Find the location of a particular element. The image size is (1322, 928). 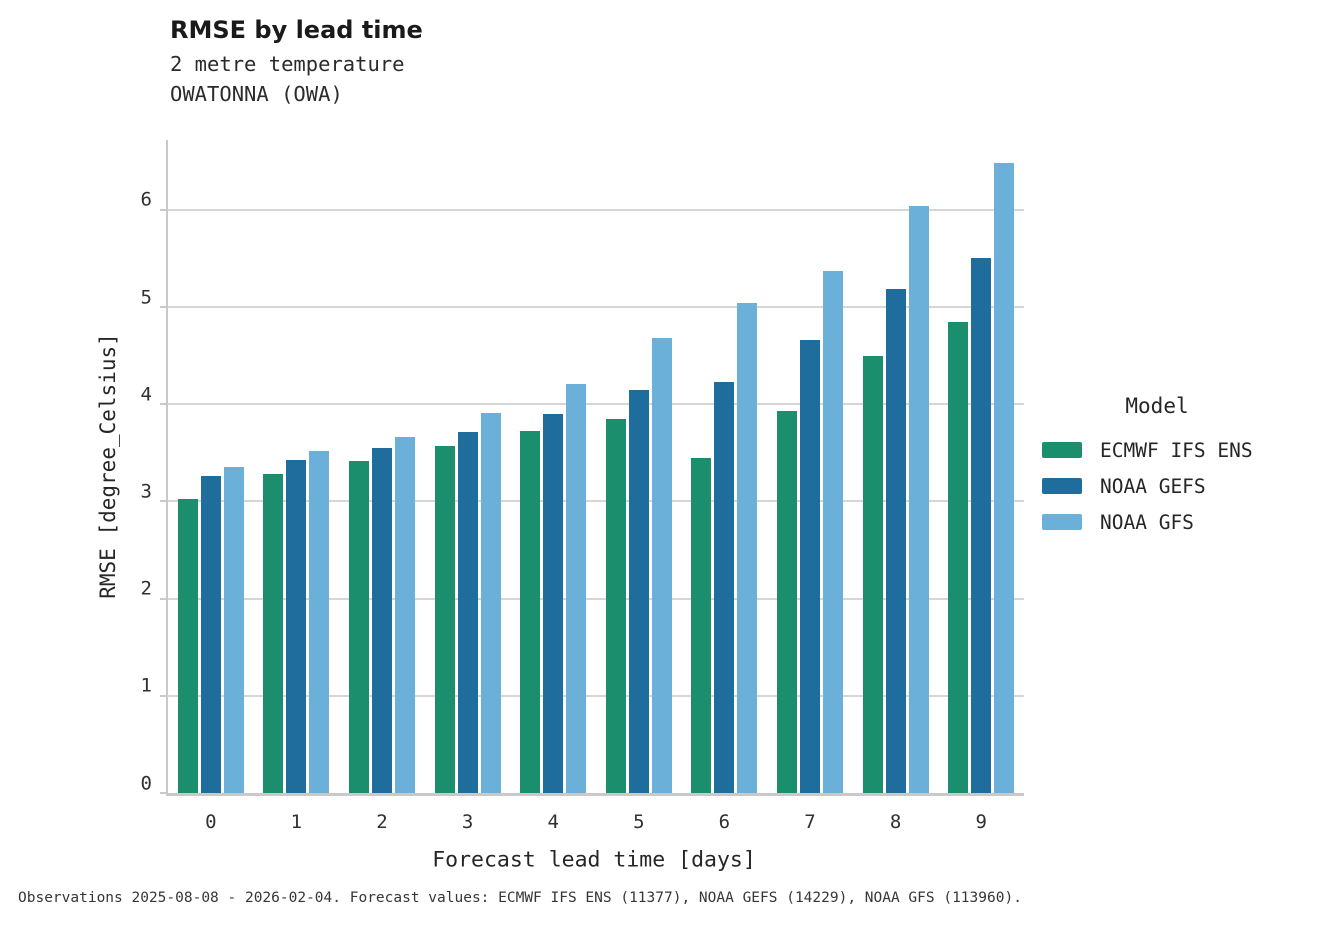

y-tick-label-3: 3 is located at coordinates (146, 491).